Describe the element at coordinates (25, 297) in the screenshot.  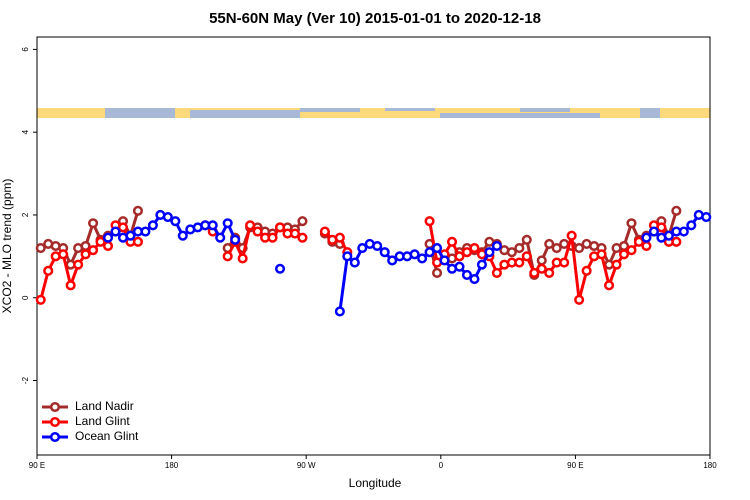
I see `y-tick-label: 0` at that location.